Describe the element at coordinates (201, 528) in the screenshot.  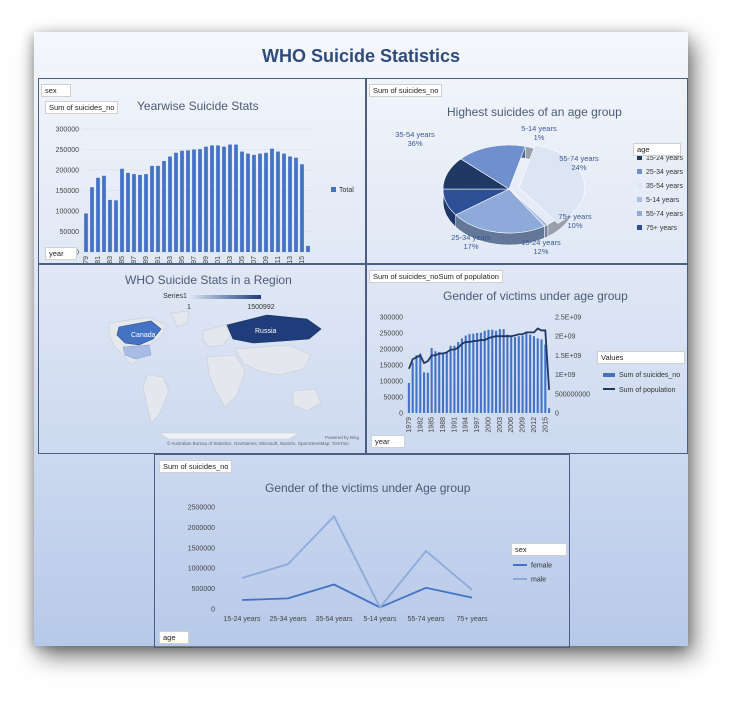
I see `y-tick-label: 2000000` at that location.